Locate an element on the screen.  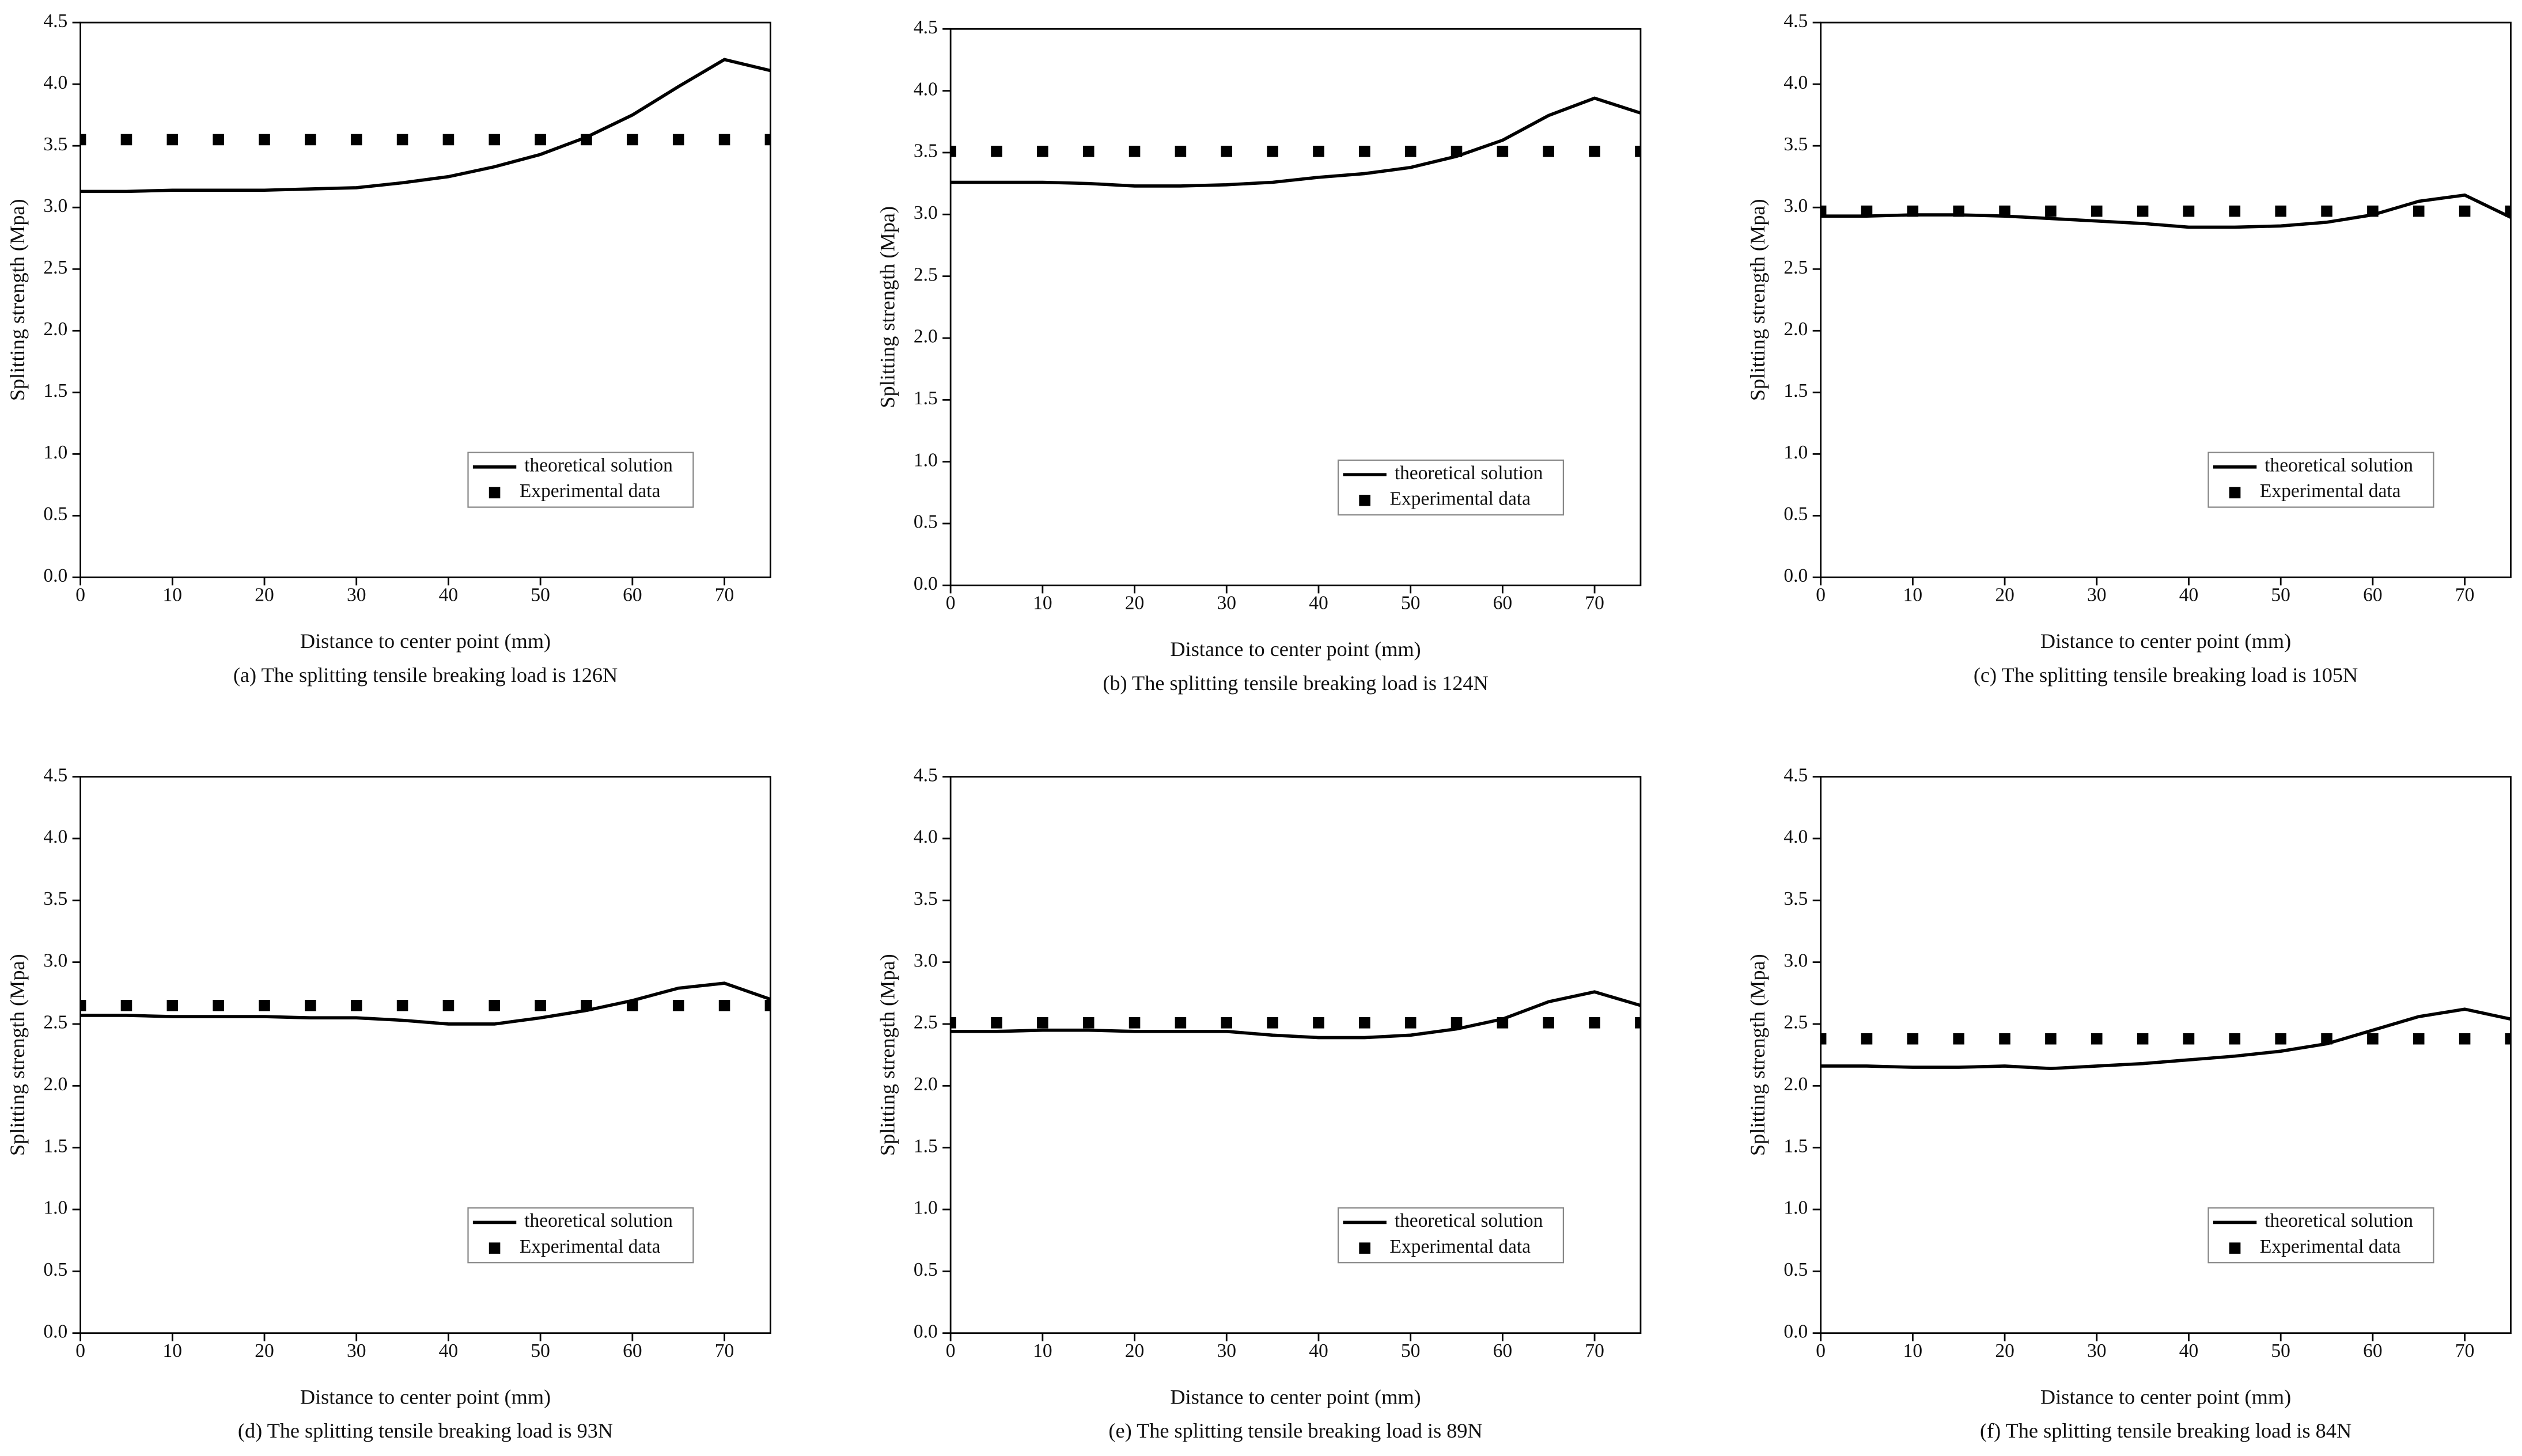
x-axis-label: Distance to center point (mm) is located at coordinates (1295, 649).